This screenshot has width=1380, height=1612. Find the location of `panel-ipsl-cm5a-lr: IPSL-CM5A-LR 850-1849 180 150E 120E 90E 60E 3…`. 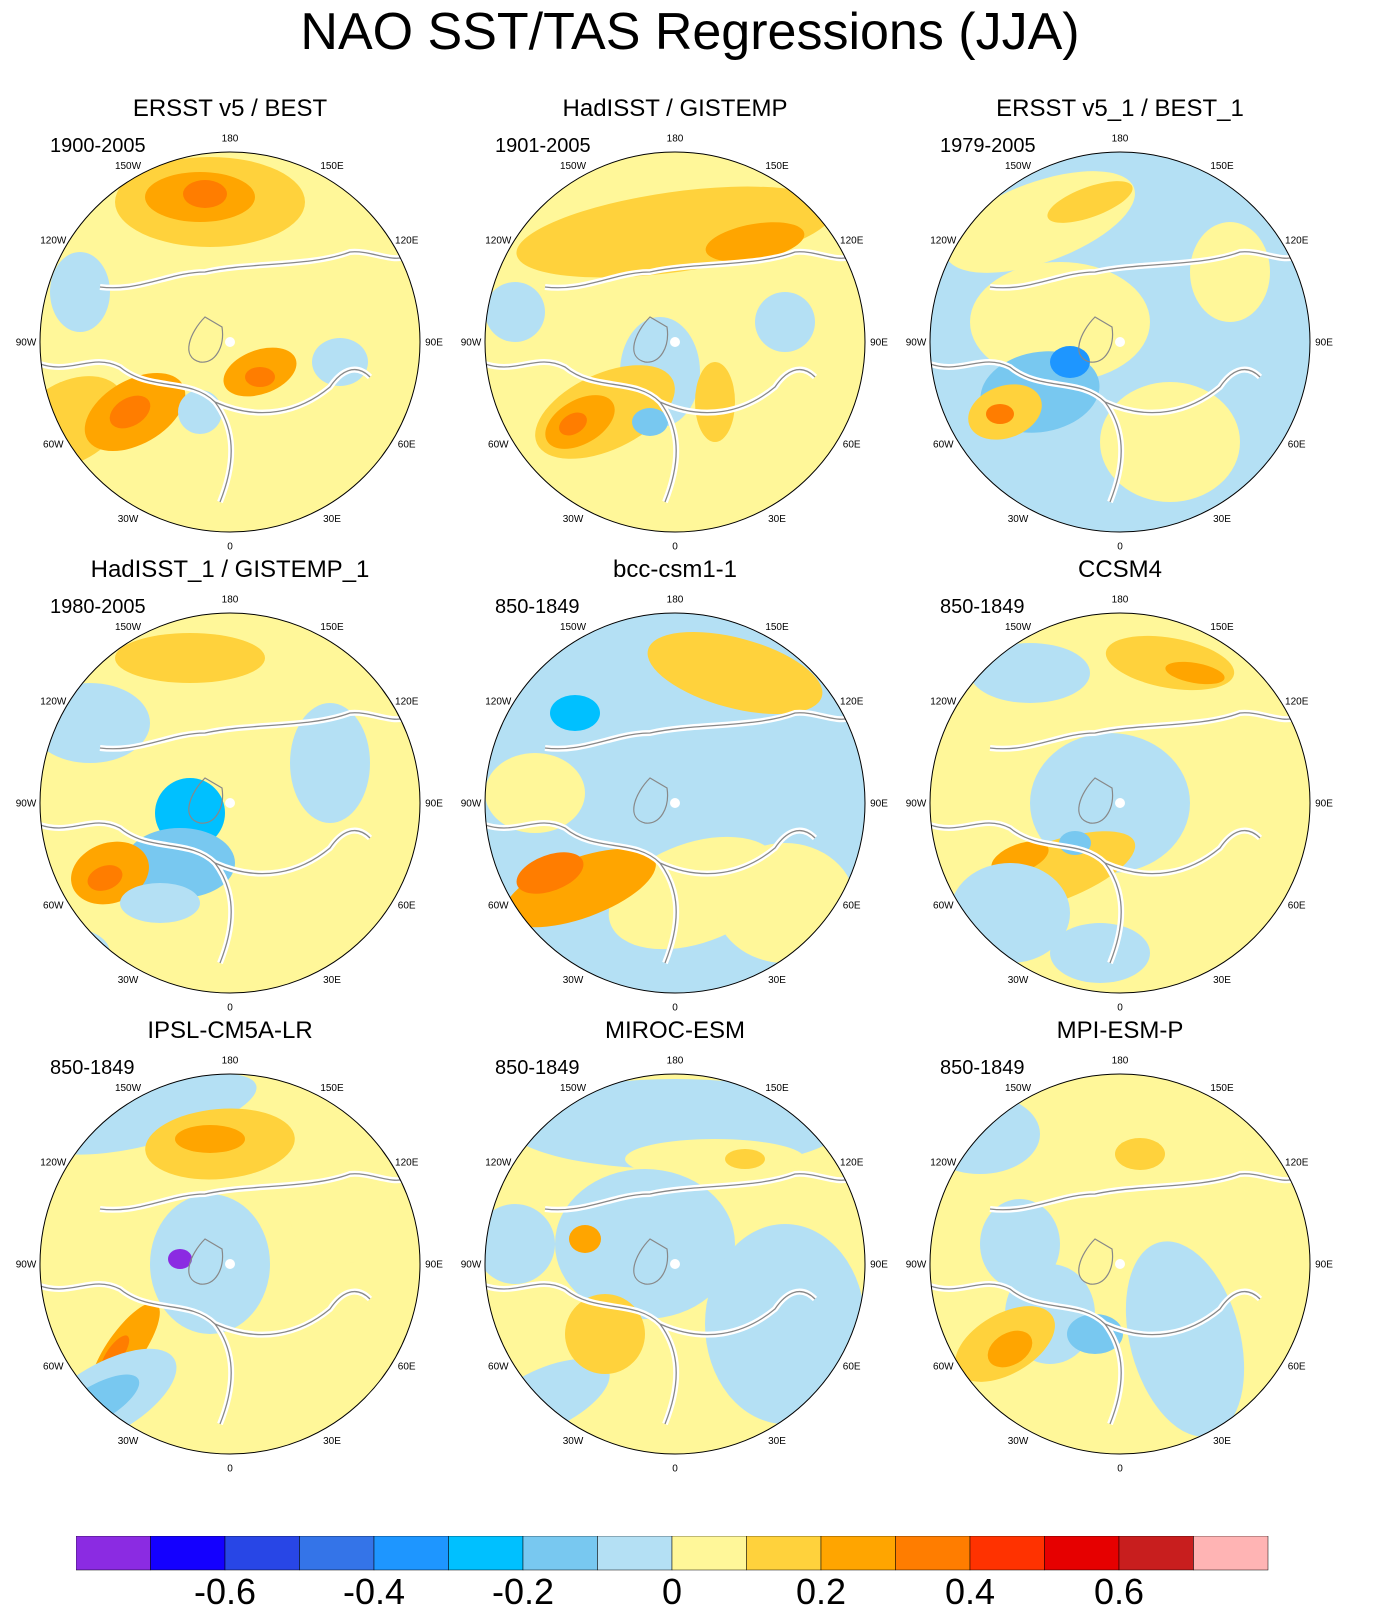

panel-ipsl-cm5a-lr: IPSL-CM5A-LR 850-1849 180 150E 120E 90E 60E 3… is located at coordinates (230, 1251).